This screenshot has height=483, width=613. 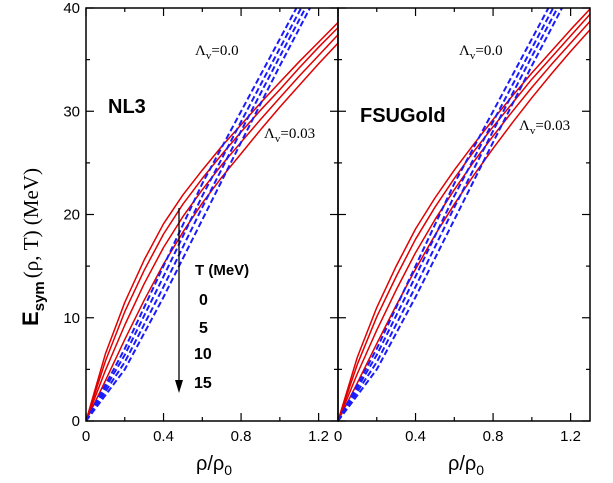 I want to click on temperature-label: 0, so click(x=203, y=300).